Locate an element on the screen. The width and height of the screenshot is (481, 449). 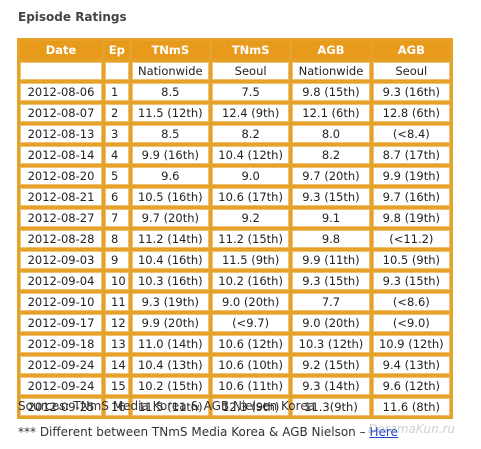
rating-cell: 11.0 (14th) is located at coordinates (170, 344).